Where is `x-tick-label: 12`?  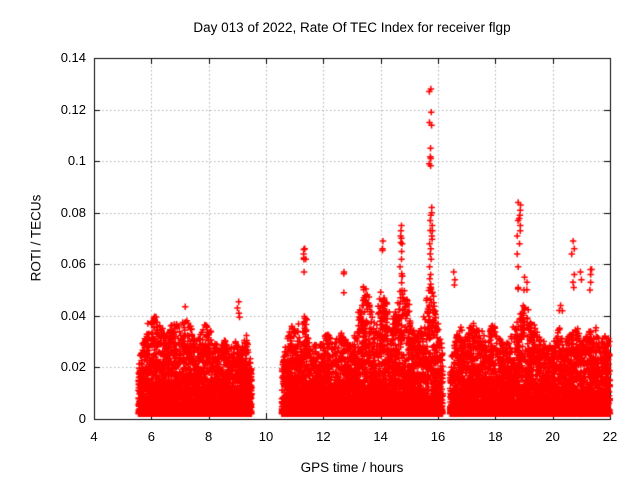
x-tick-label: 12 is located at coordinates (323, 436).